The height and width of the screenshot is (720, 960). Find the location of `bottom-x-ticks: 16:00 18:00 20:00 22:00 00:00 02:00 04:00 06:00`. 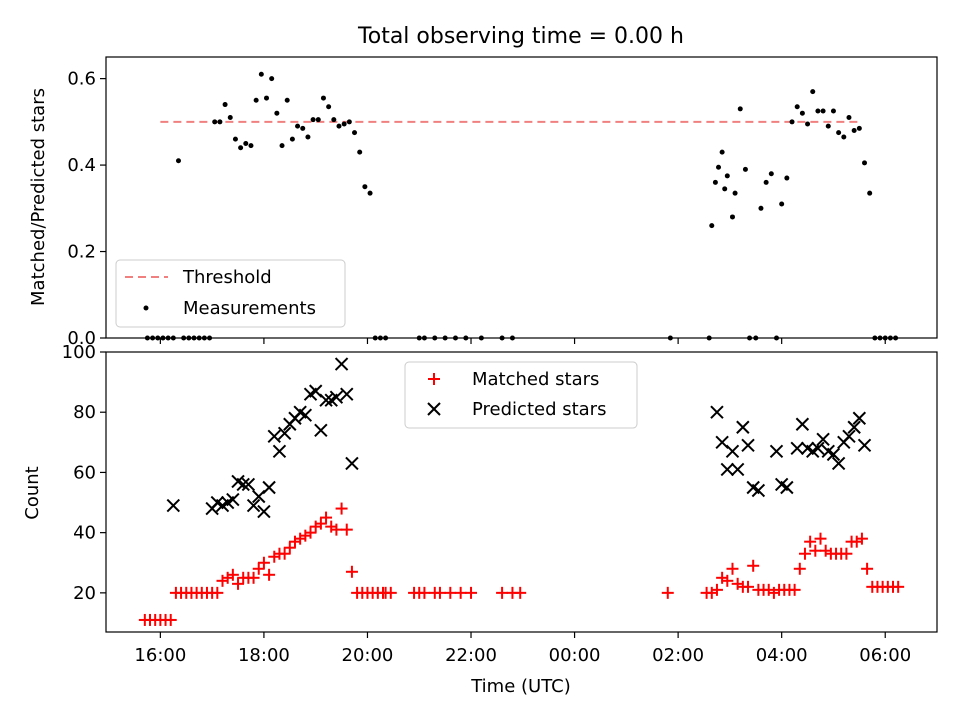

bottom-x-ticks: 16:00 18:00 20:00 22:00 00:00 02:00 04:00 06:00 is located at coordinates (522, 649).